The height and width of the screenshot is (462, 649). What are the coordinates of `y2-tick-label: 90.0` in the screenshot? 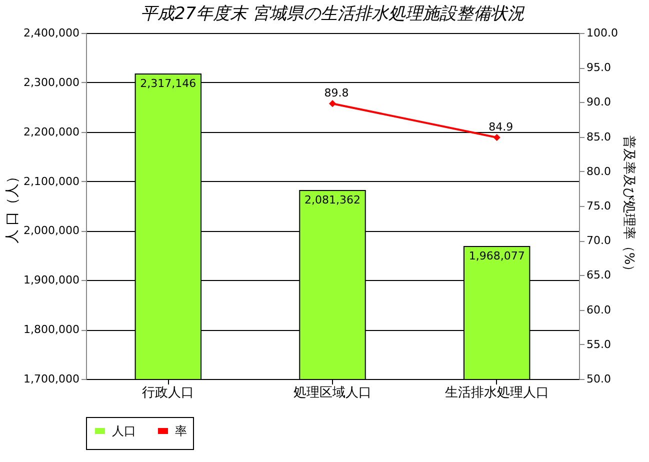 It's located at (598, 102).